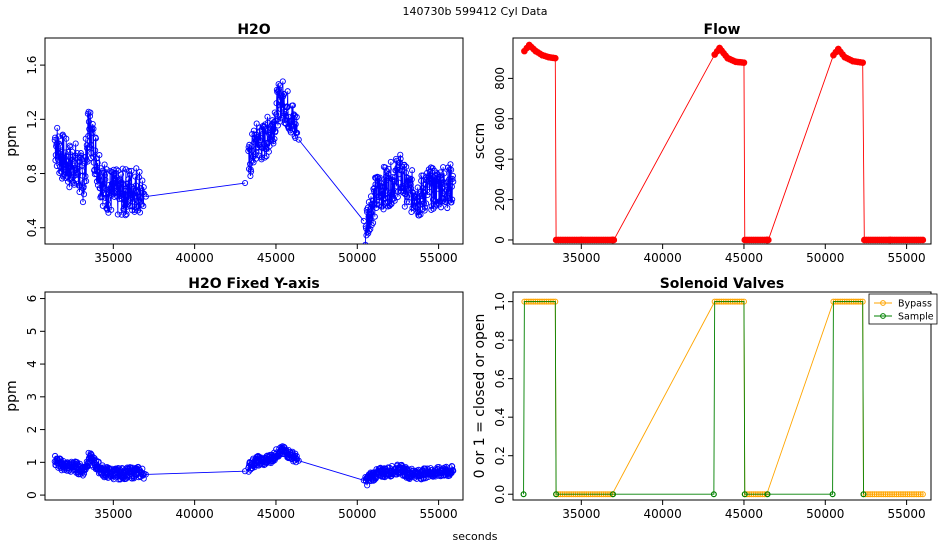 The height and width of the screenshot is (550, 950). What do you see at coordinates (480, 141) in the screenshot?
I see `flow-ylabel: sccm` at bounding box center [480, 141].